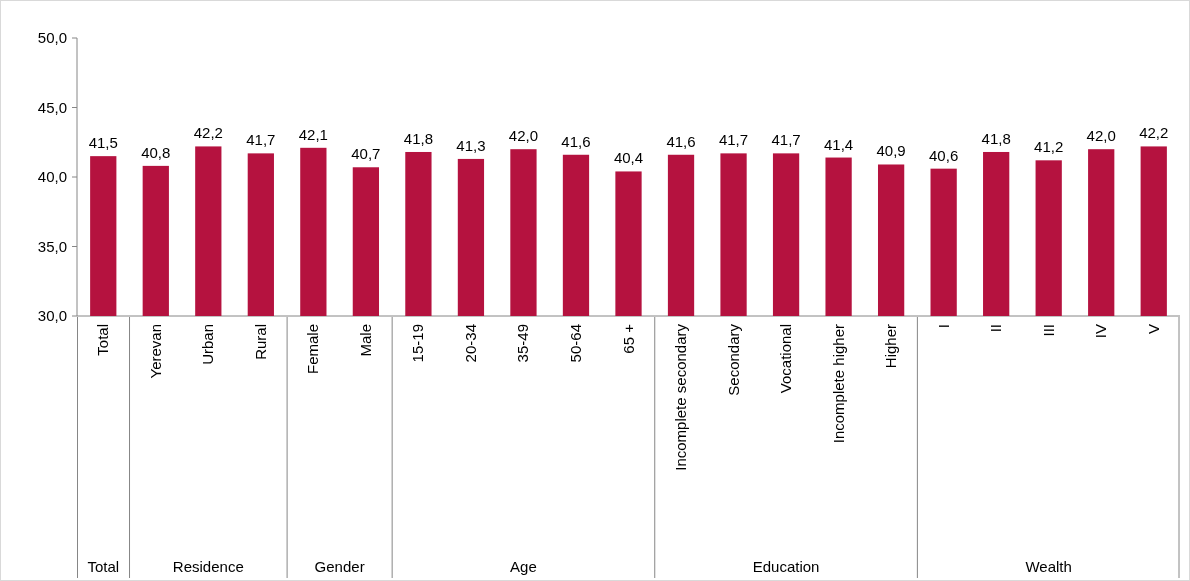 Image resolution: width=1190 pixels, height=581 pixels. Describe the element at coordinates (996, 328) in the screenshot. I see `x-tick-label: II` at that location.